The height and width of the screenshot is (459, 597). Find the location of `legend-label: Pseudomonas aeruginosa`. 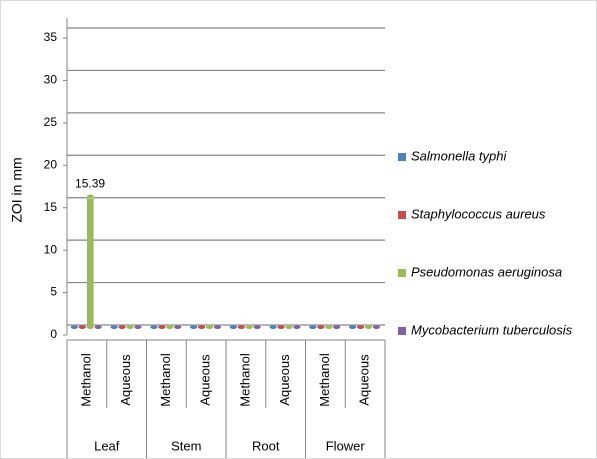

legend-label: Pseudomonas aeruginosa is located at coordinates (486, 271).